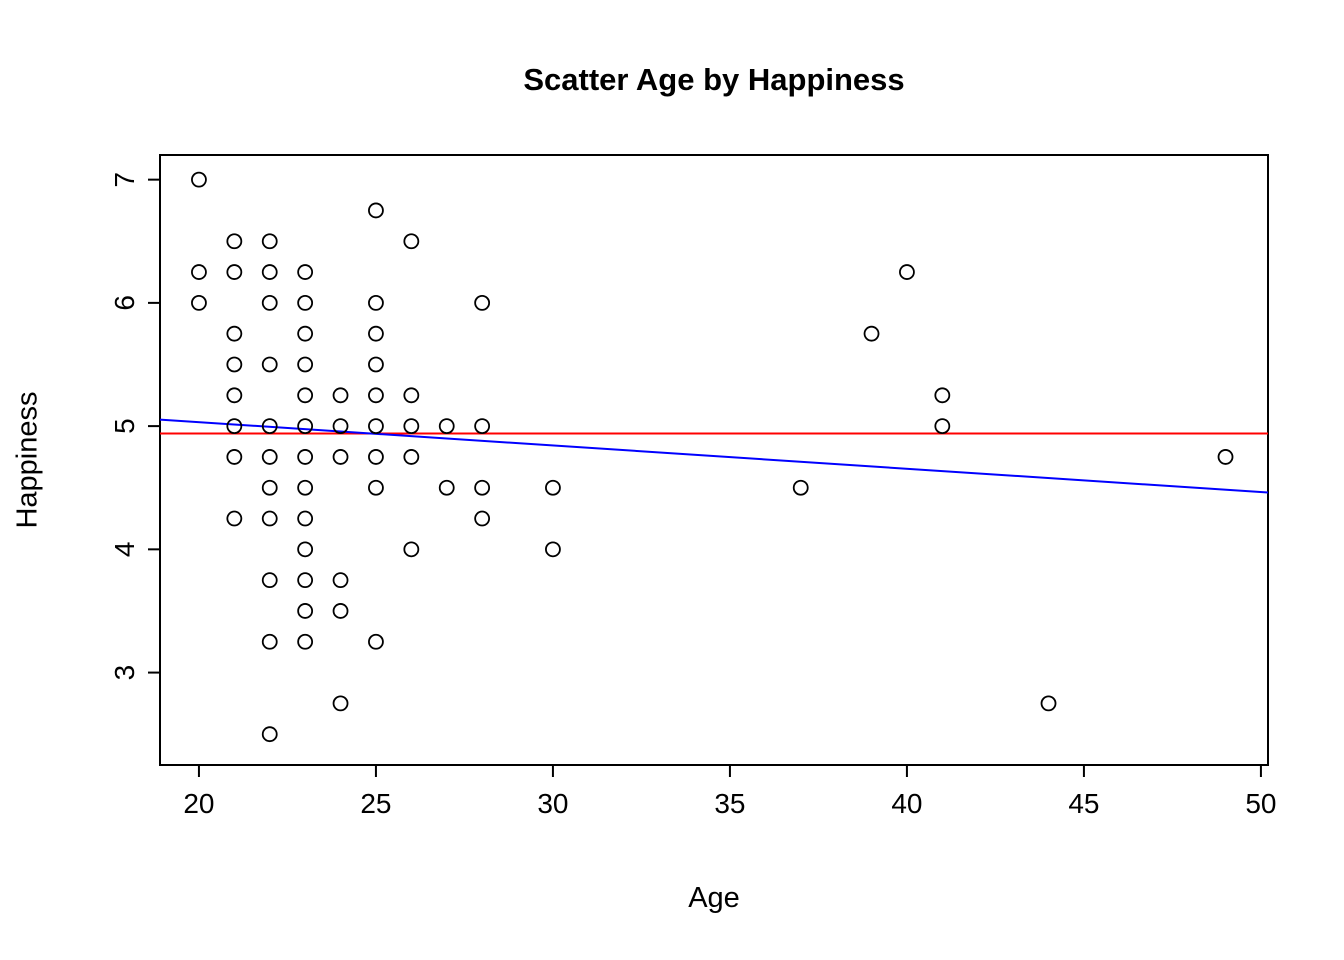 The image size is (1344, 960). What do you see at coordinates (124, 426) in the screenshot?
I see `y-tick-label: 5` at bounding box center [124, 426].